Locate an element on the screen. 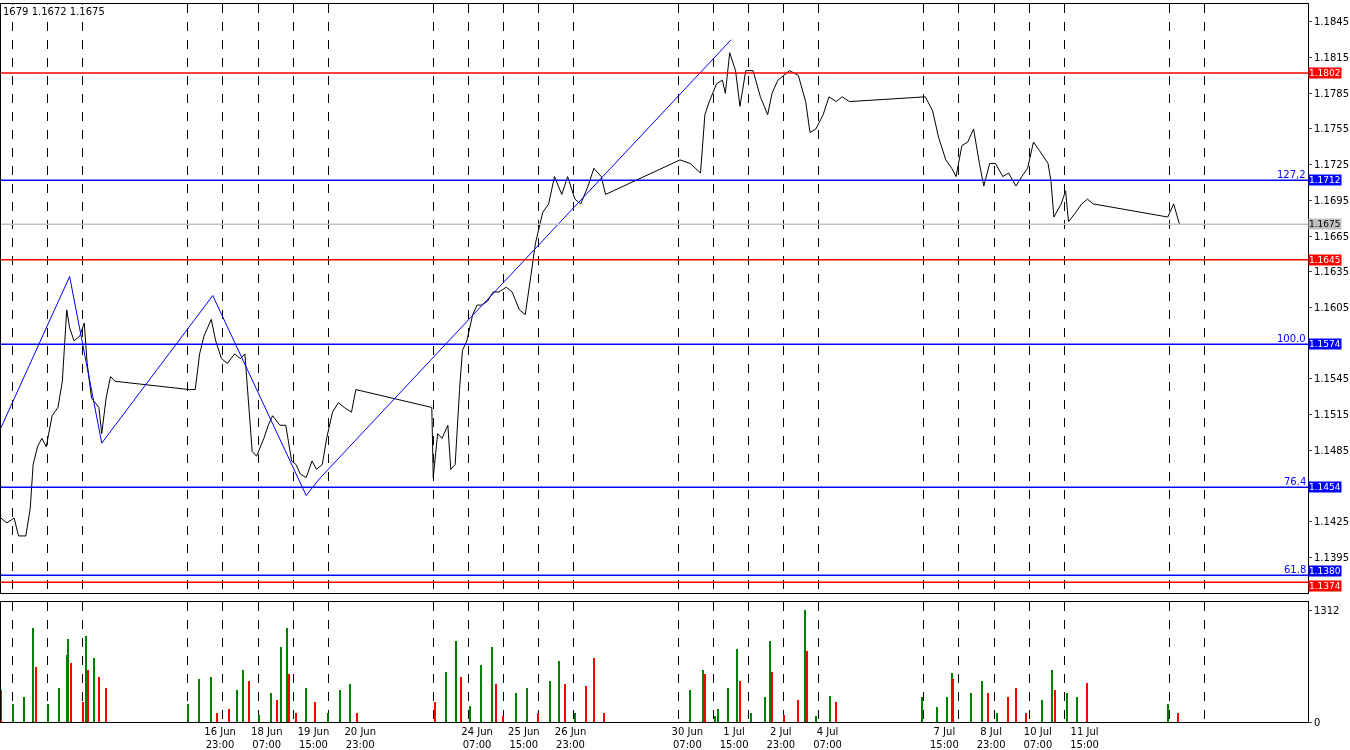 The image size is (1350, 750). y-tick-label: 1.1815 is located at coordinates (1331, 58).